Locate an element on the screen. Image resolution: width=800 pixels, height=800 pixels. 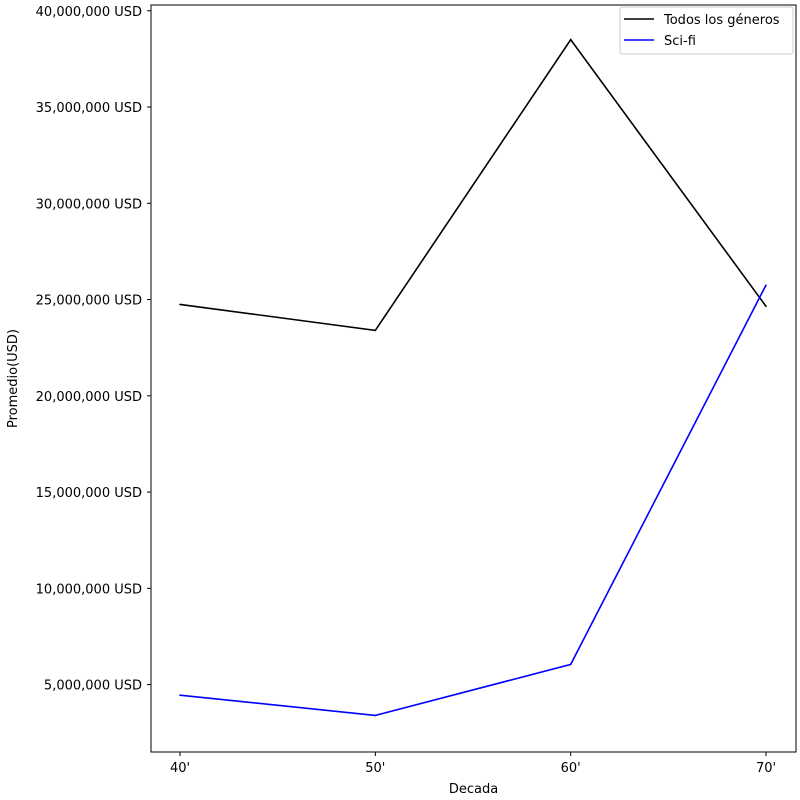
x-axis-label: Decada is located at coordinates (473, 789).